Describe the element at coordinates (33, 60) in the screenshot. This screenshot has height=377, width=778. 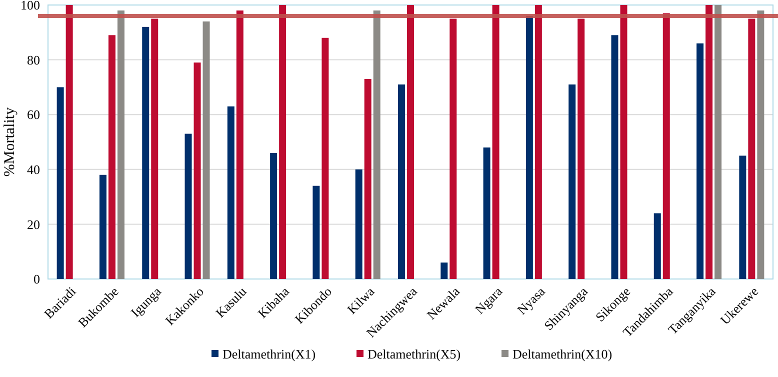
I see `y-tick-label: 80` at that location.